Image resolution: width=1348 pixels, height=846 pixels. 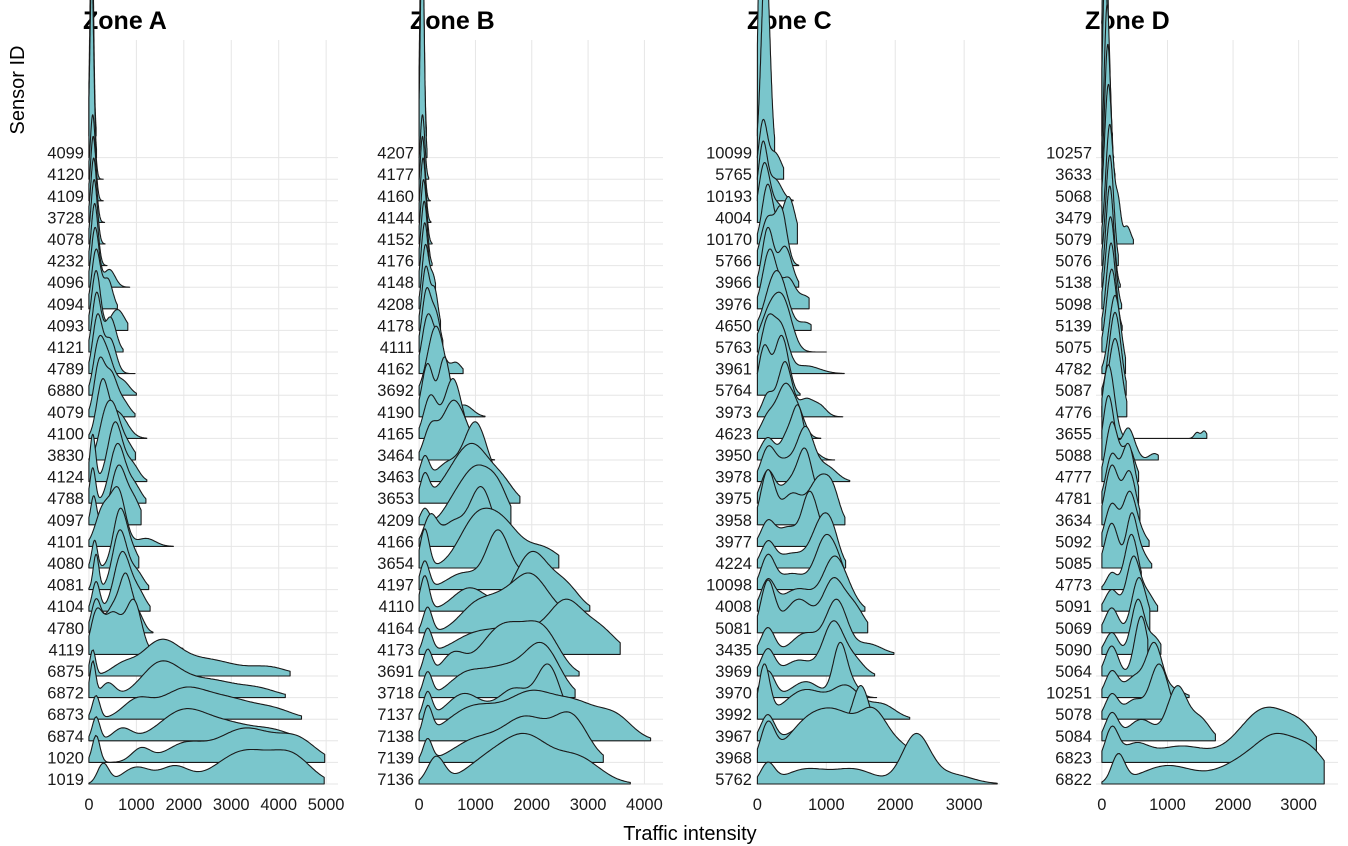 I want to click on y-tick-label: 10251, so click(x=1069, y=694).